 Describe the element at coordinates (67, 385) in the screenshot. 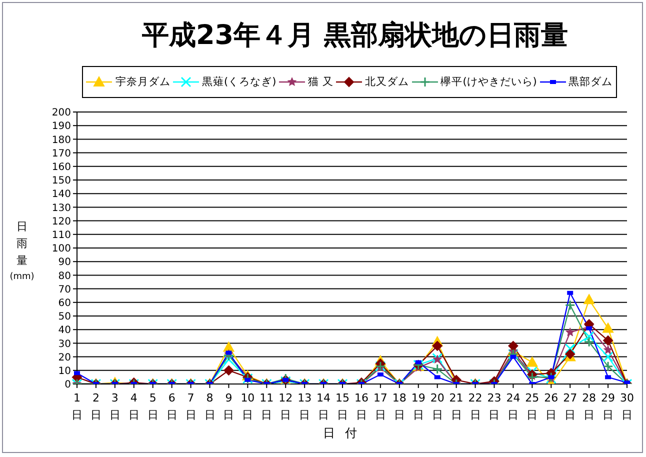

I see `y-tick-label: 0` at that location.